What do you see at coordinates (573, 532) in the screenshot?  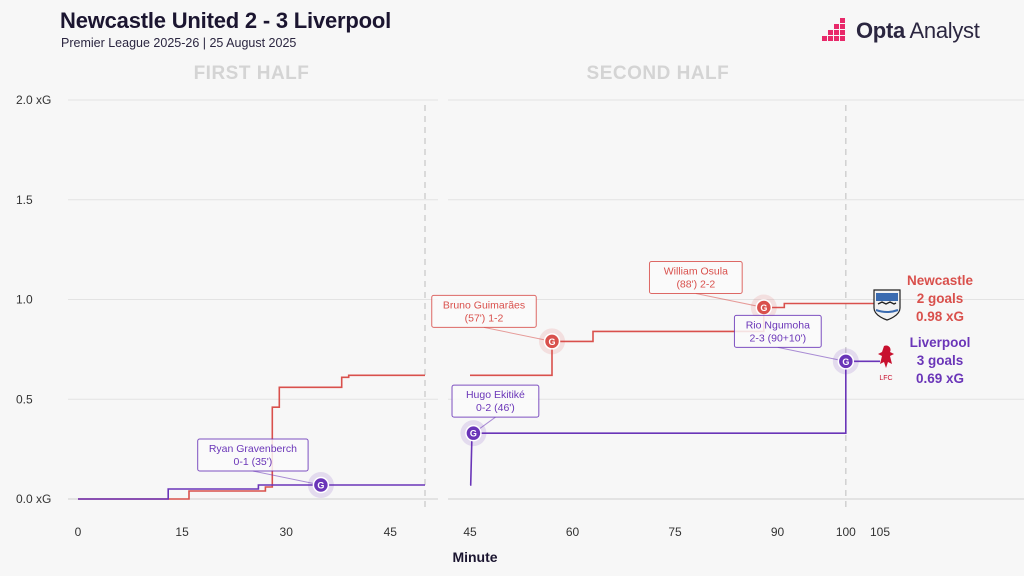 I see `x-tick-label: 60` at bounding box center [573, 532].